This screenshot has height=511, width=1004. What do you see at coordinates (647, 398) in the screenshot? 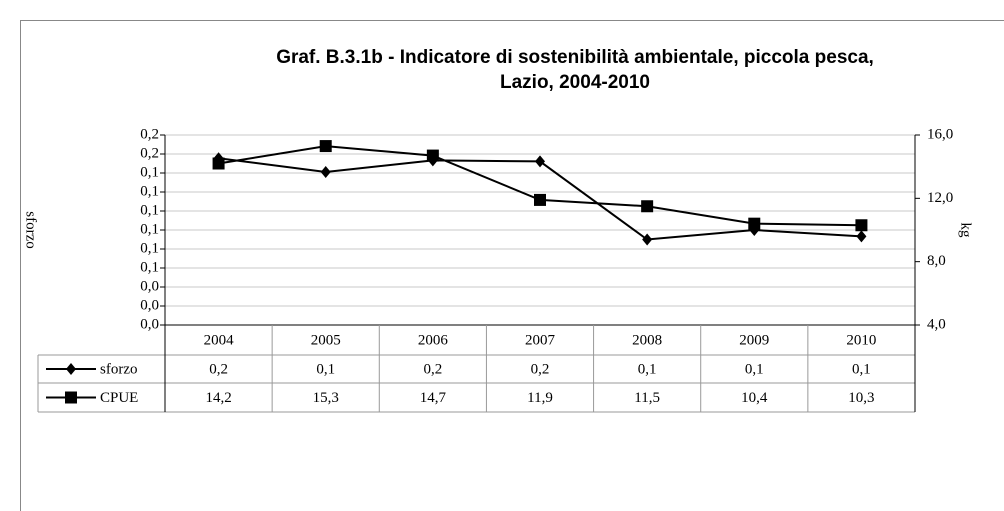
I see `table-value: 11,5` at bounding box center [647, 398].